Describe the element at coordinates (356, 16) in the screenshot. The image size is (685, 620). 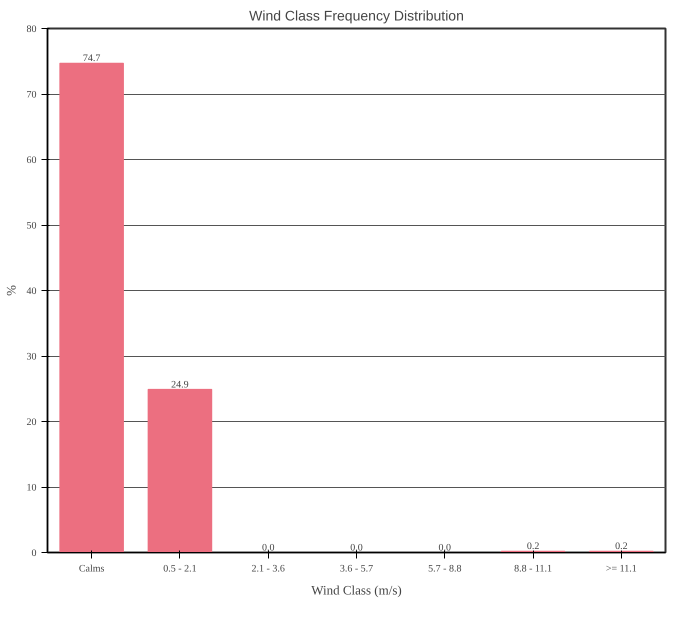
I see `chart-title: Wind Class Frequency Distribution` at that location.